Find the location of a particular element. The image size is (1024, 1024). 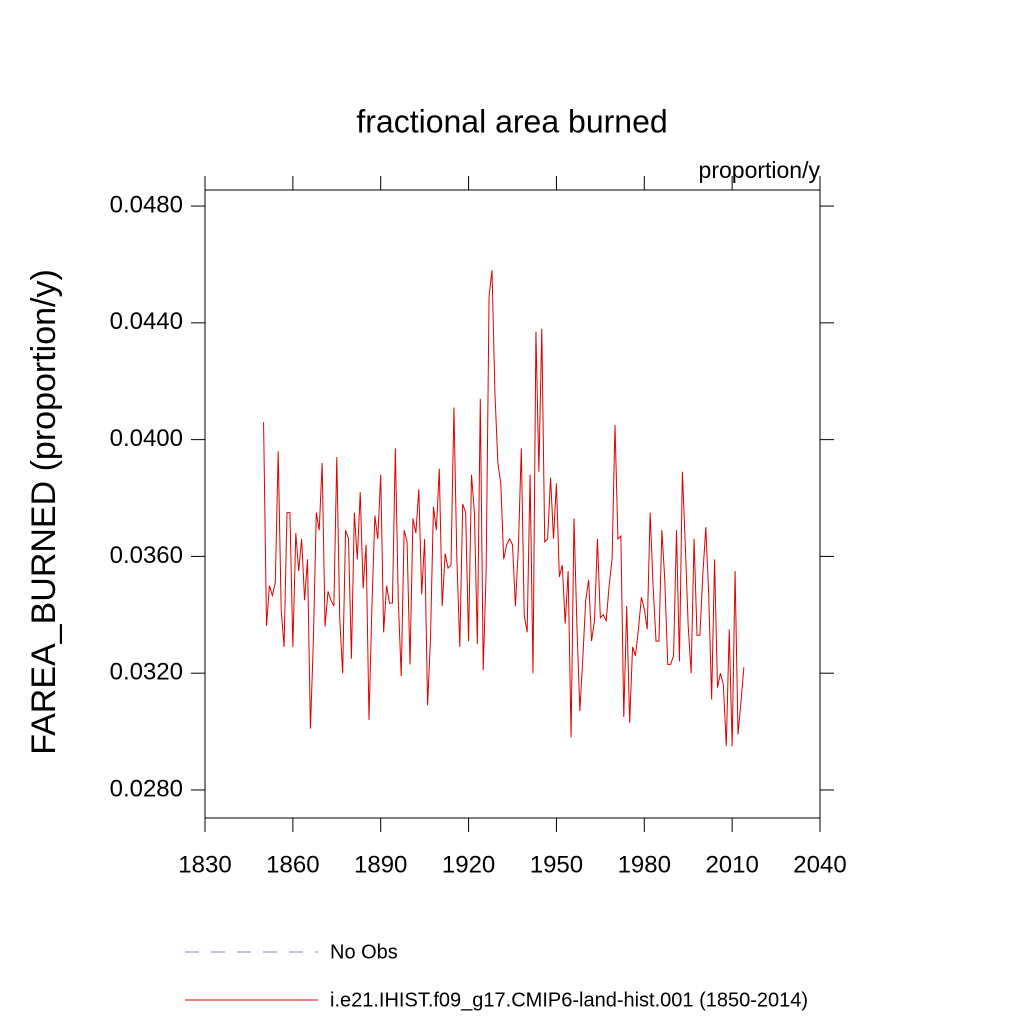

y-tick-label: 0.0440 is located at coordinates (146, 321).